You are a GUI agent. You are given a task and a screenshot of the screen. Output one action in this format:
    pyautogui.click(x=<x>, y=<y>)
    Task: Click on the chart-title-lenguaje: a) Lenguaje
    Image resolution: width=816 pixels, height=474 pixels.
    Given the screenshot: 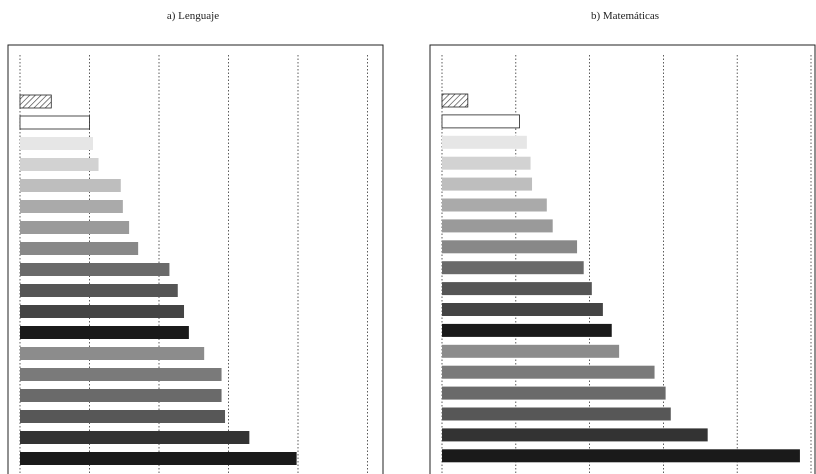 What is the action you would take?
    pyautogui.click(x=193, y=16)
    